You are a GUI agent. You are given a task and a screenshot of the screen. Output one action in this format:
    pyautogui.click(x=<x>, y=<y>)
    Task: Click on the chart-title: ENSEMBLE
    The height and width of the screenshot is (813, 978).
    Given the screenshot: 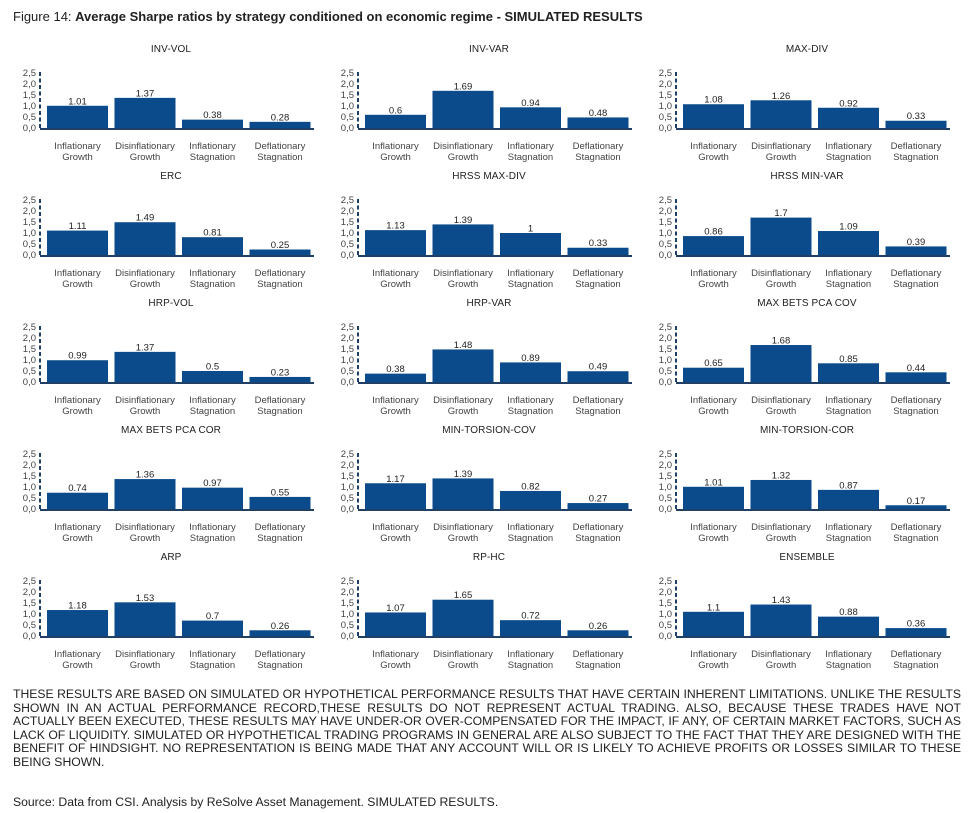 What is the action you would take?
    pyautogui.click(x=807, y=557)
    